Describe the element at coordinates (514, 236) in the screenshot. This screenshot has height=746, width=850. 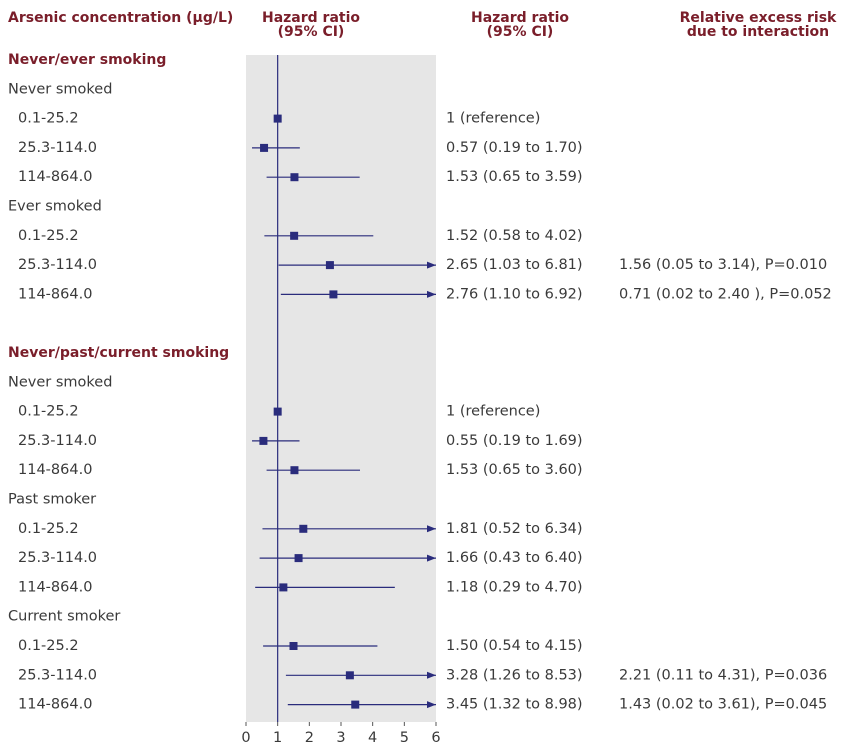
I see `hazard-ratio-label: 1.52 (0.58 to 4.02)` at that location.